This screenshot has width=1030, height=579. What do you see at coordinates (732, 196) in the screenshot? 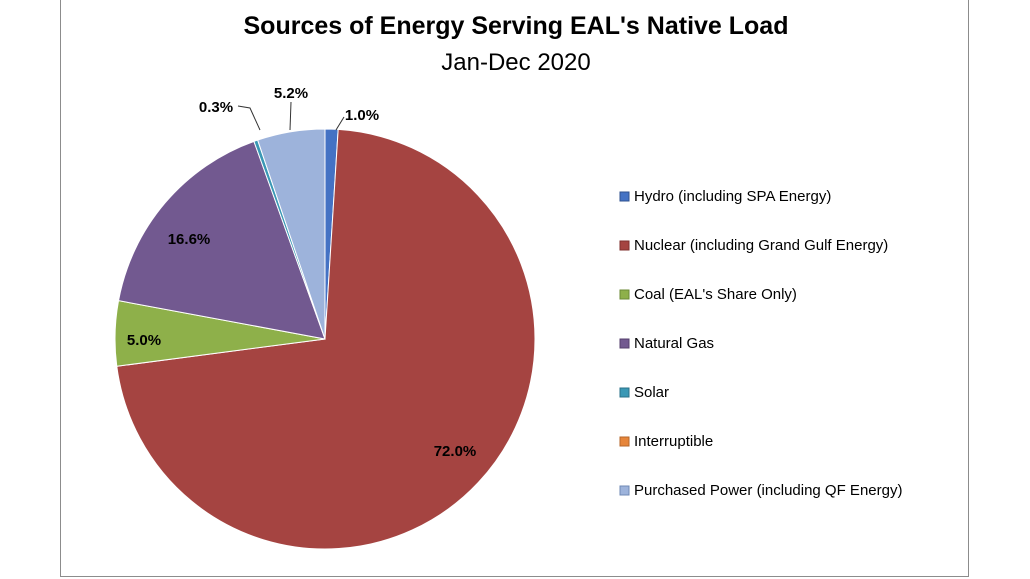
I see `legend-label: Hydro (including SPA Energy)` at bounding box center [732, 196].